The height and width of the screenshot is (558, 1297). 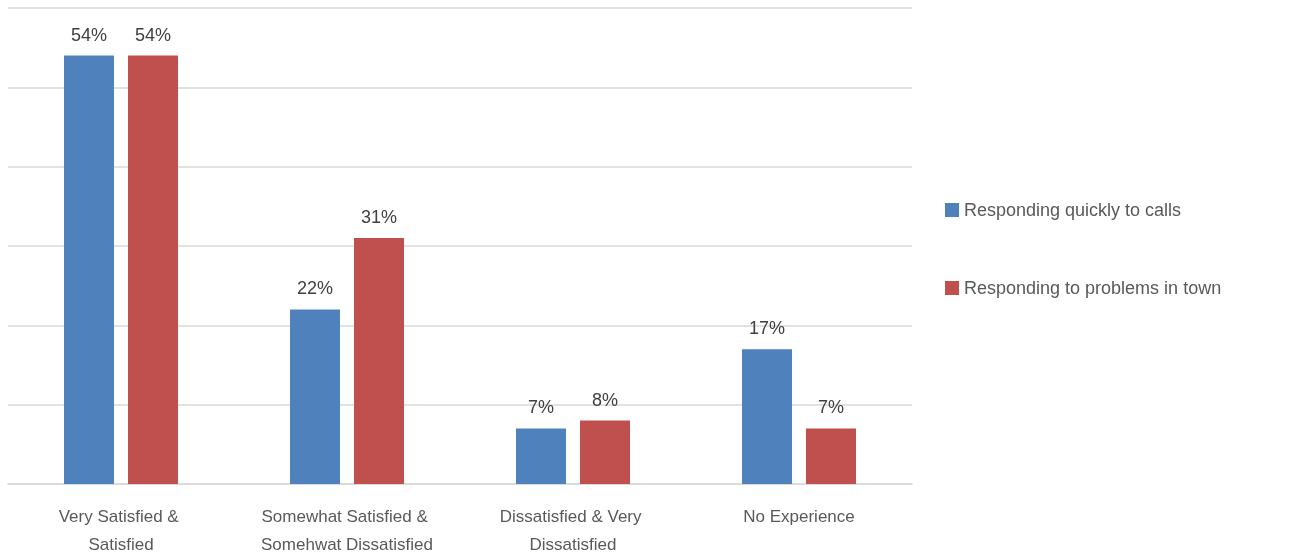 I want to click on data-label: 17%, so click(x=767, y=328).